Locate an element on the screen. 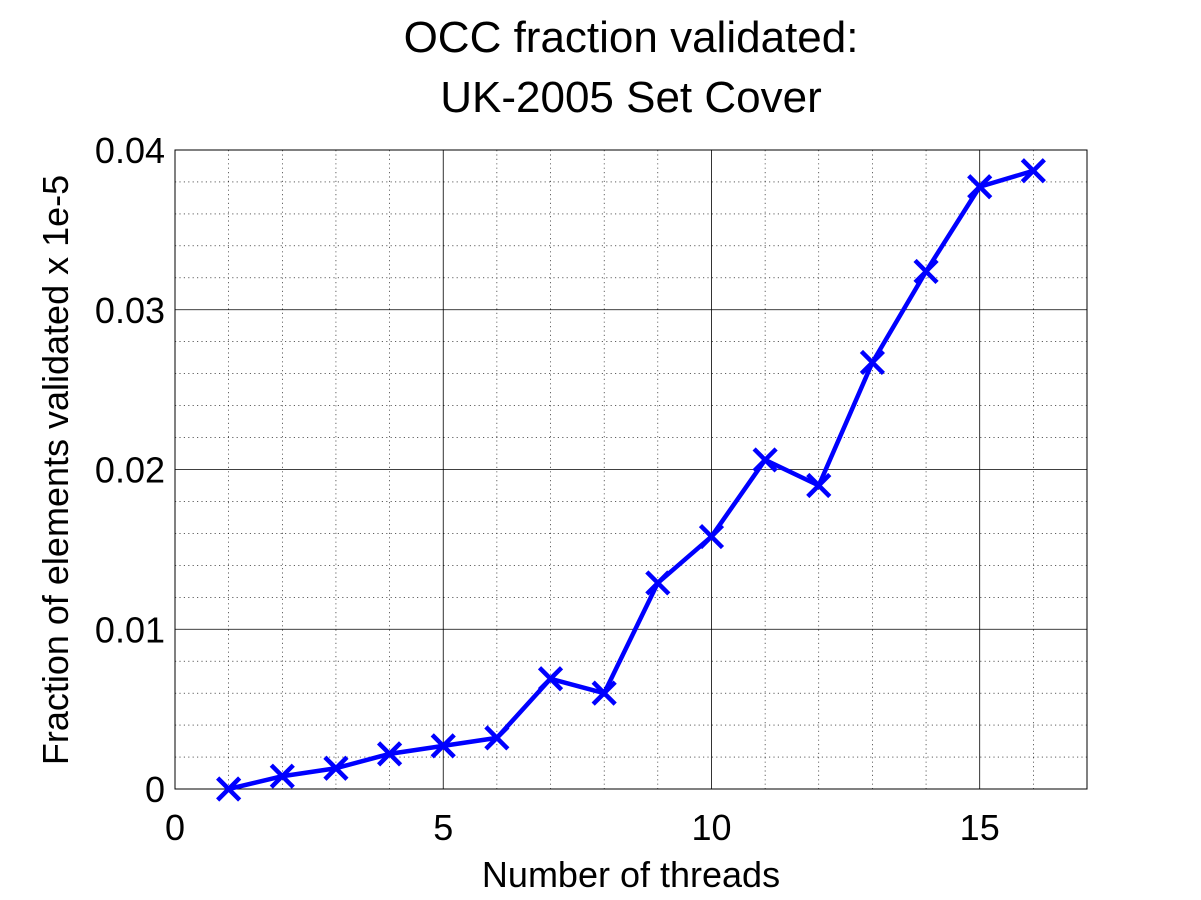 The width and height of the screenshot is (1201, 900). y-tick-label: 0.03 is located at coordinates (130, 310).